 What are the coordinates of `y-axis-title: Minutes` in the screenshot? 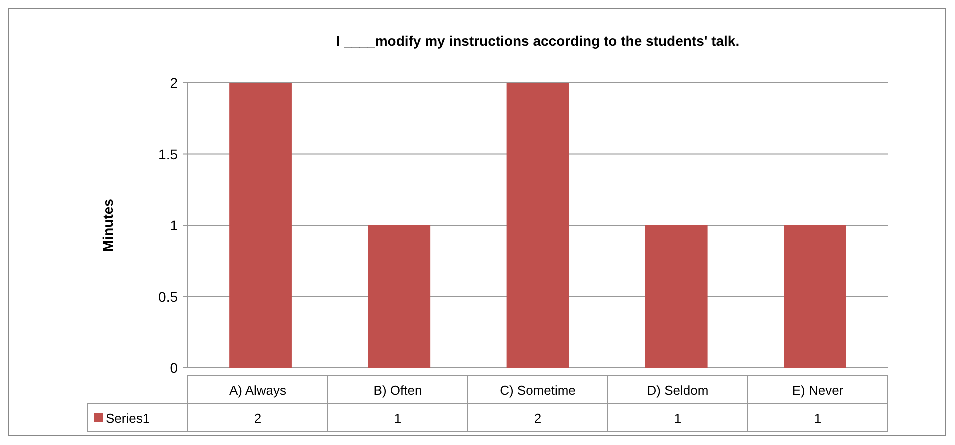 It's located at (108, 225).